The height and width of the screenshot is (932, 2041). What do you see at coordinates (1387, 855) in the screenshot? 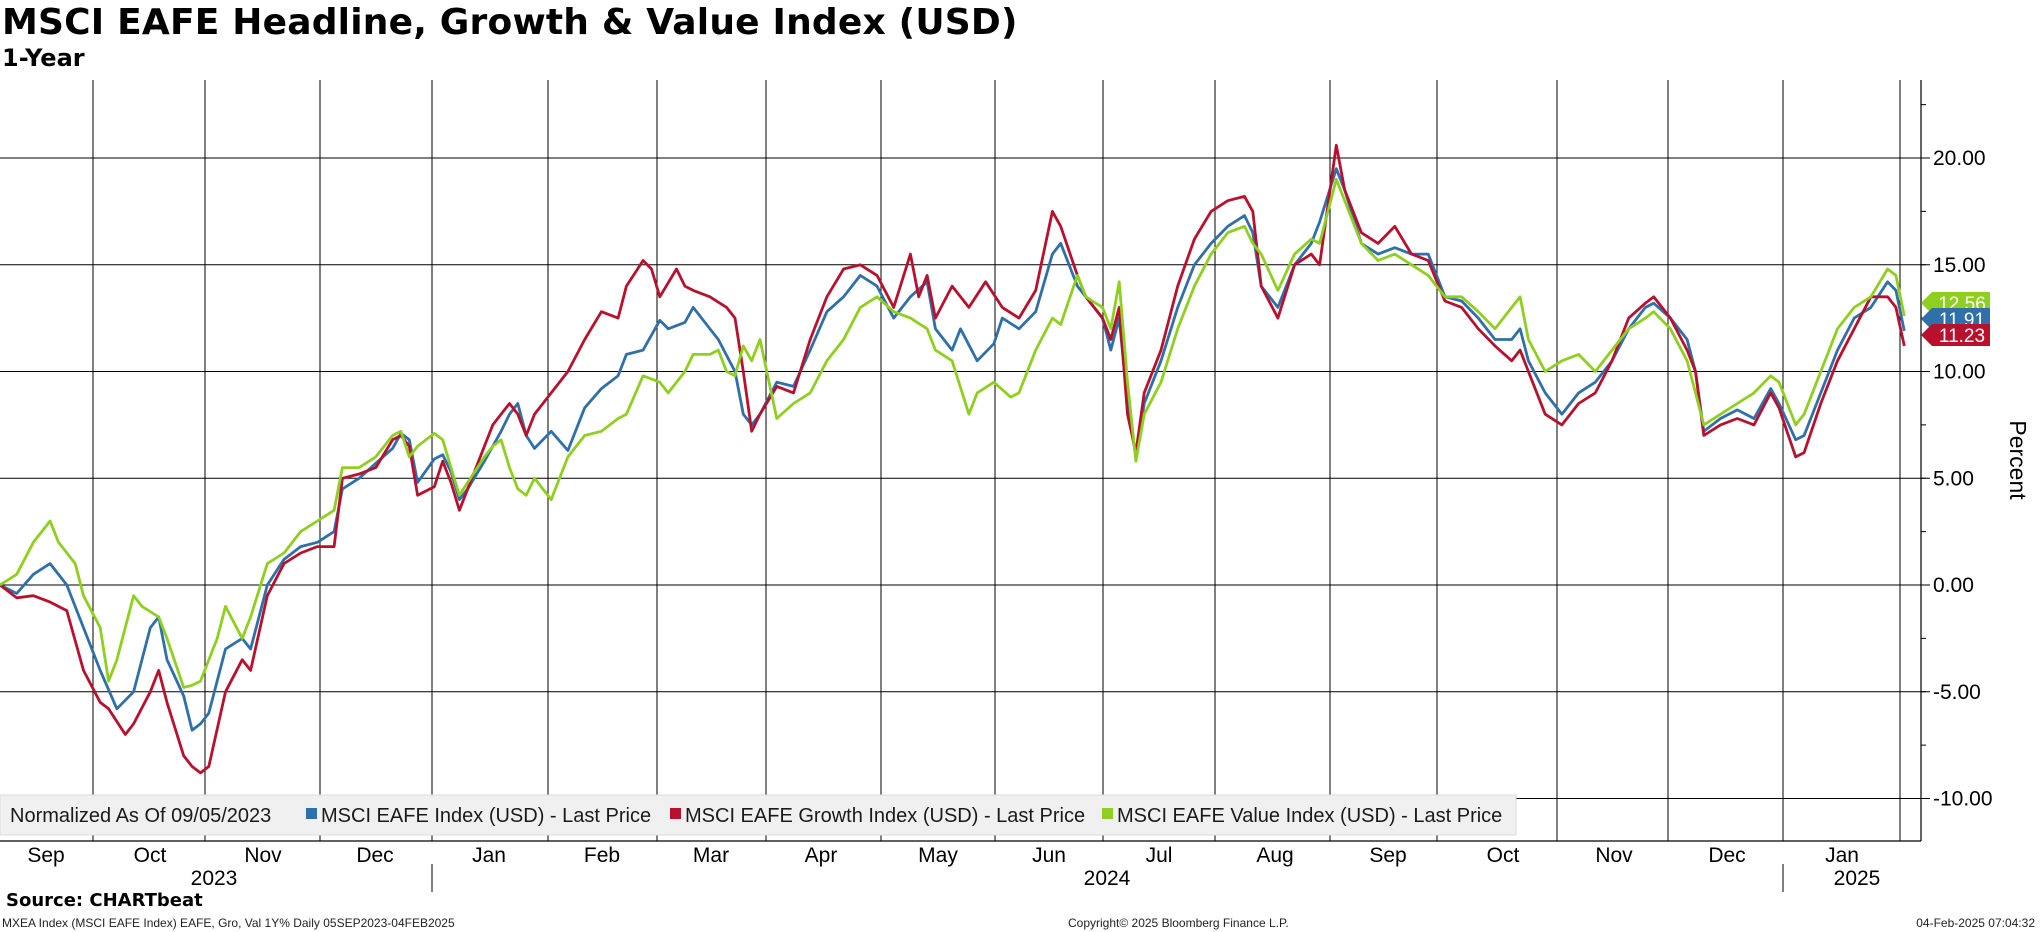
I see `xtick-label-12: Sep` at bounding box center [1387, 855].